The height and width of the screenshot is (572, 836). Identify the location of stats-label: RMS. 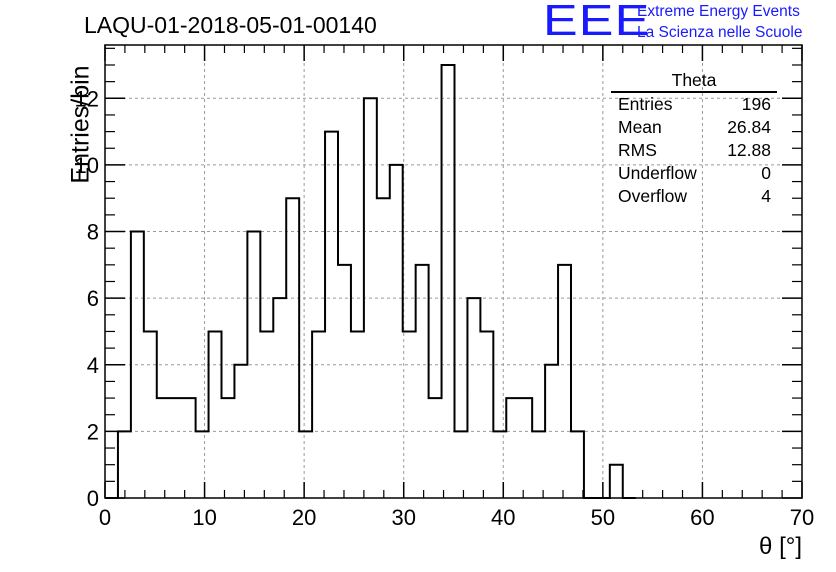
(637, 150).